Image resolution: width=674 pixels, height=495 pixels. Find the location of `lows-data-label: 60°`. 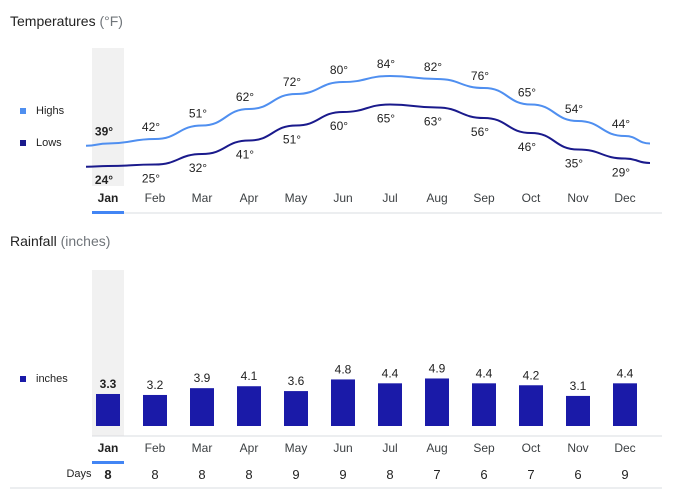

lows-data-label: 60° is located at coordinates (339, 126).